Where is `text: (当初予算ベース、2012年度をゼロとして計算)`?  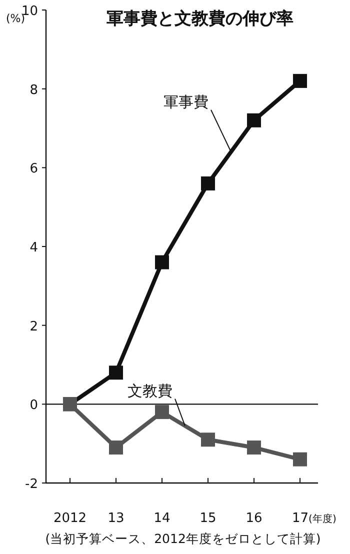
text: (当初予算ベース、2012年度をゼロとして計算) is located at coordinates (183, 538).